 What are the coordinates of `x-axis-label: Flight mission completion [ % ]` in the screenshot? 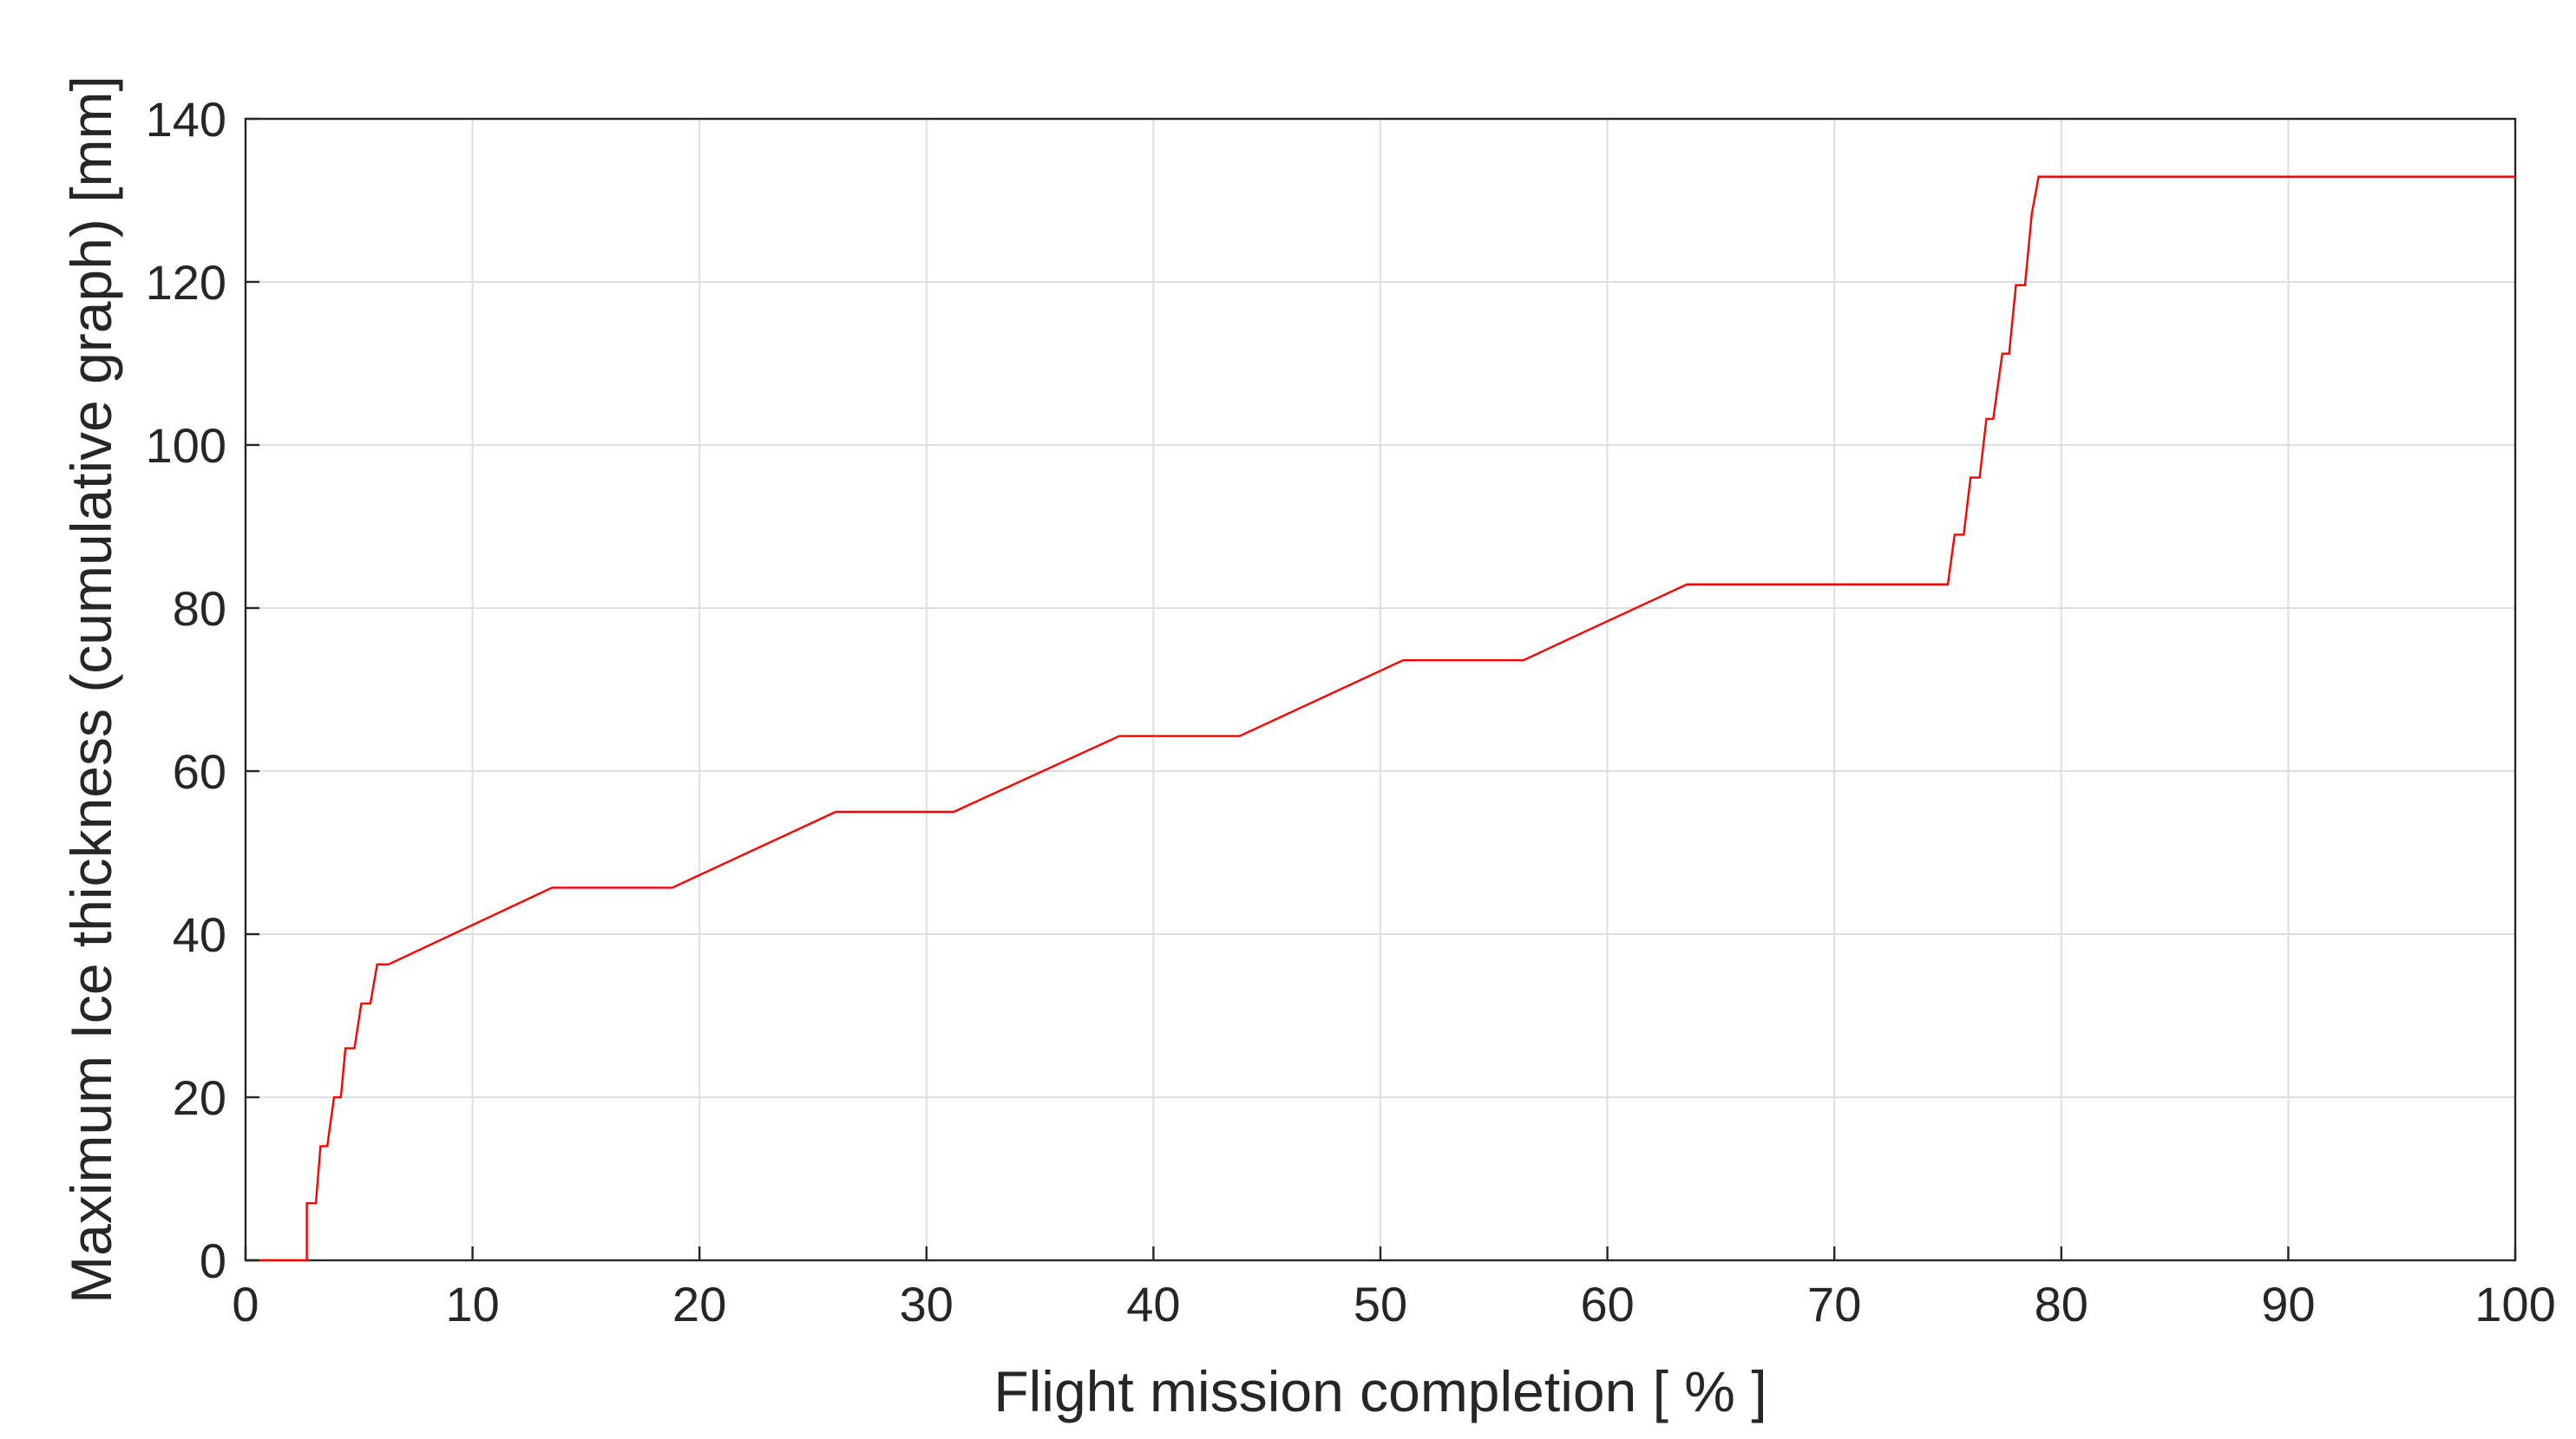 It's located at (1379, 1391).